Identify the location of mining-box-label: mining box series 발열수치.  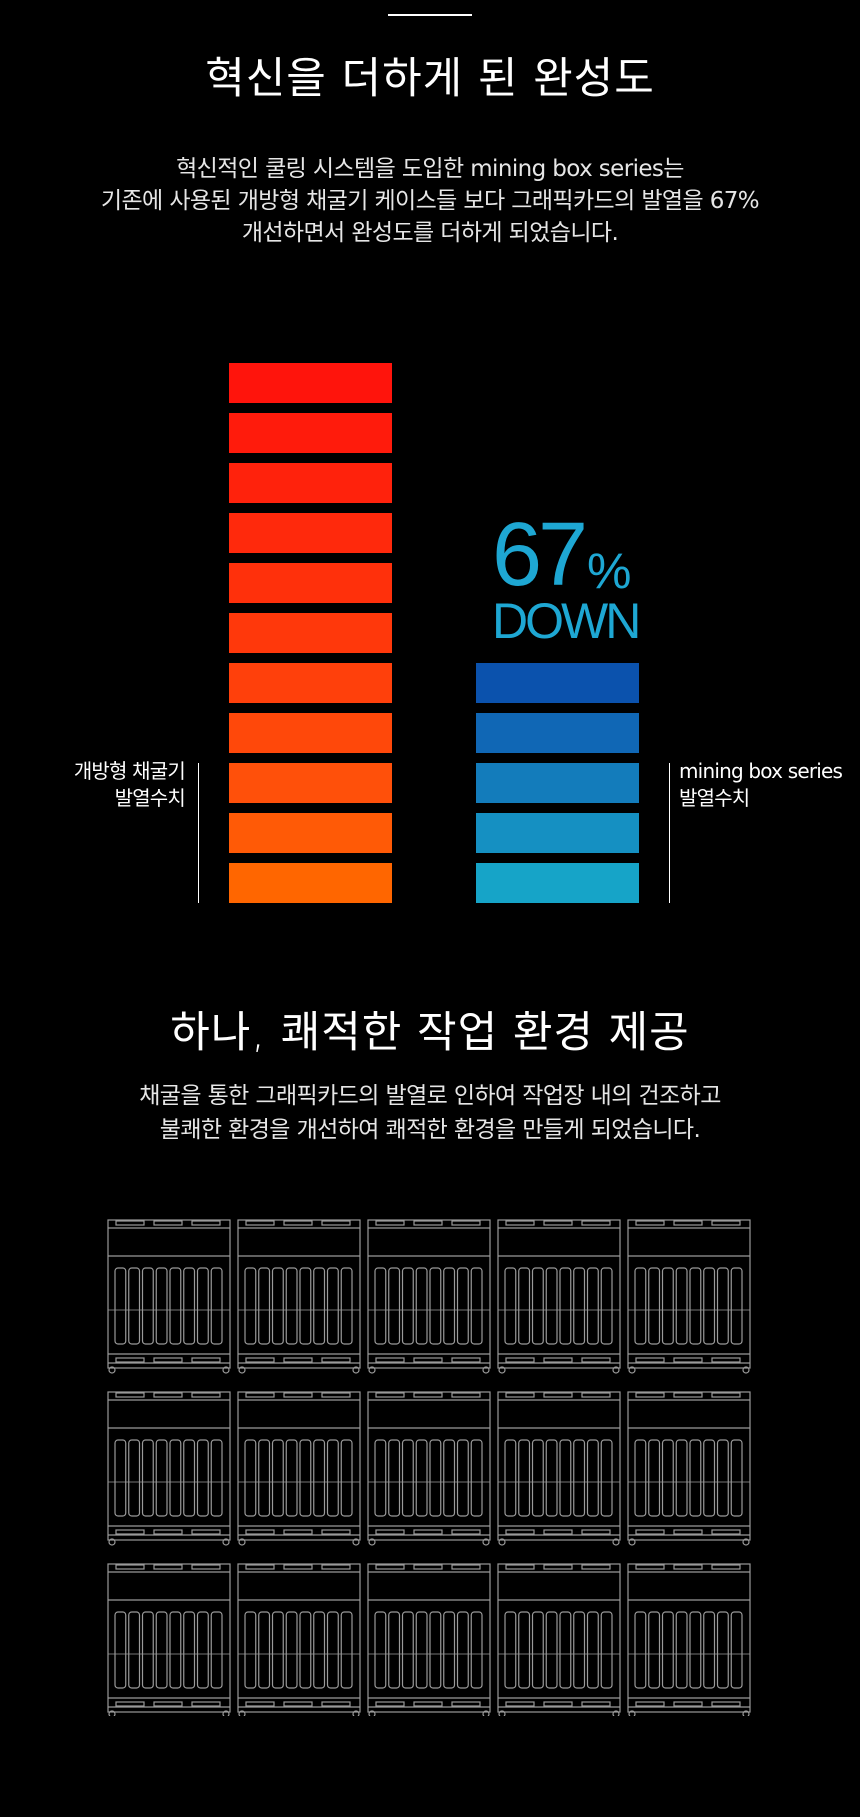
(761, 785).